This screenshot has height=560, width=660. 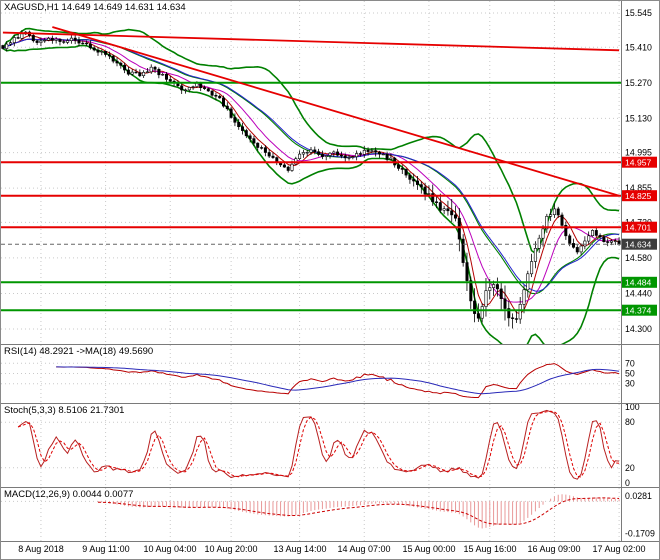 I want to click on indicator-axis-label: 80, so click(x=630, y=422).